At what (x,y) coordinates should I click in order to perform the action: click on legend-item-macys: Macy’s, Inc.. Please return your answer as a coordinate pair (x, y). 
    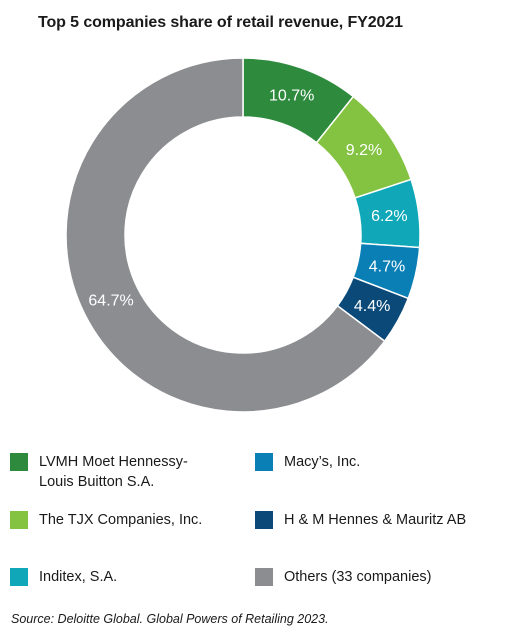
    Looking at the image, I should click on (307, 462).